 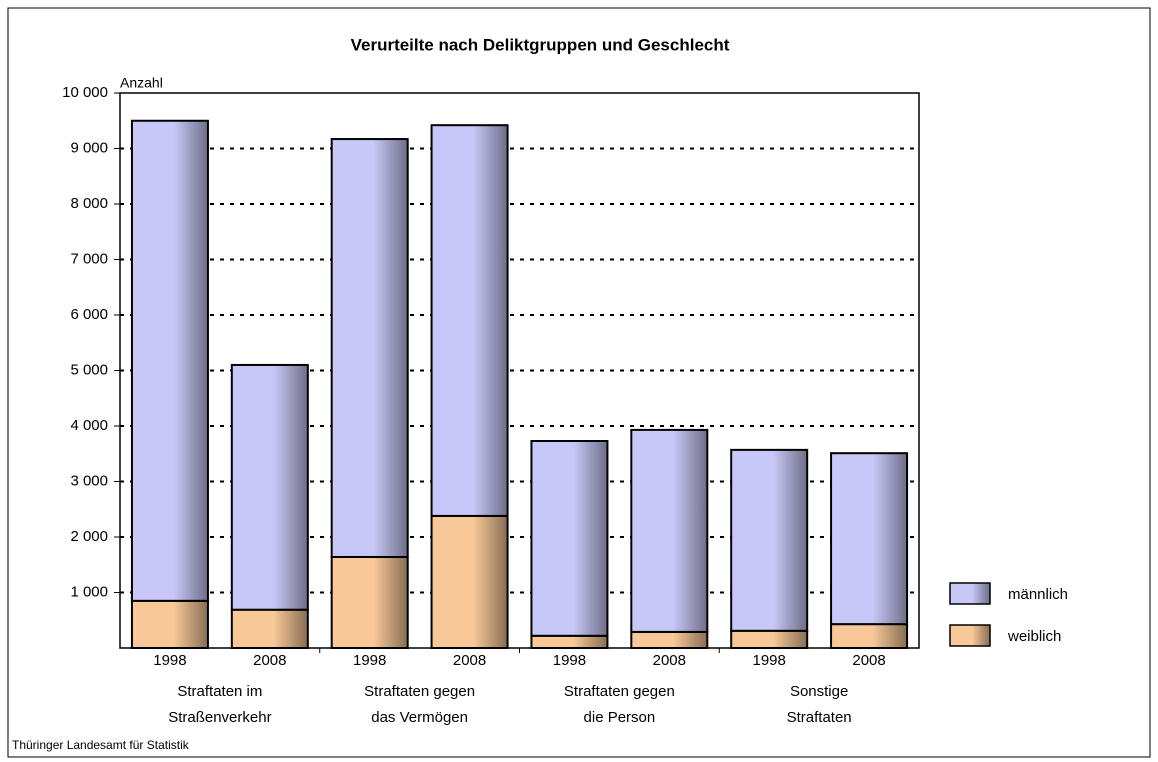 I want to click on y-tick-label: 2 000, so click(x=89, y=536).